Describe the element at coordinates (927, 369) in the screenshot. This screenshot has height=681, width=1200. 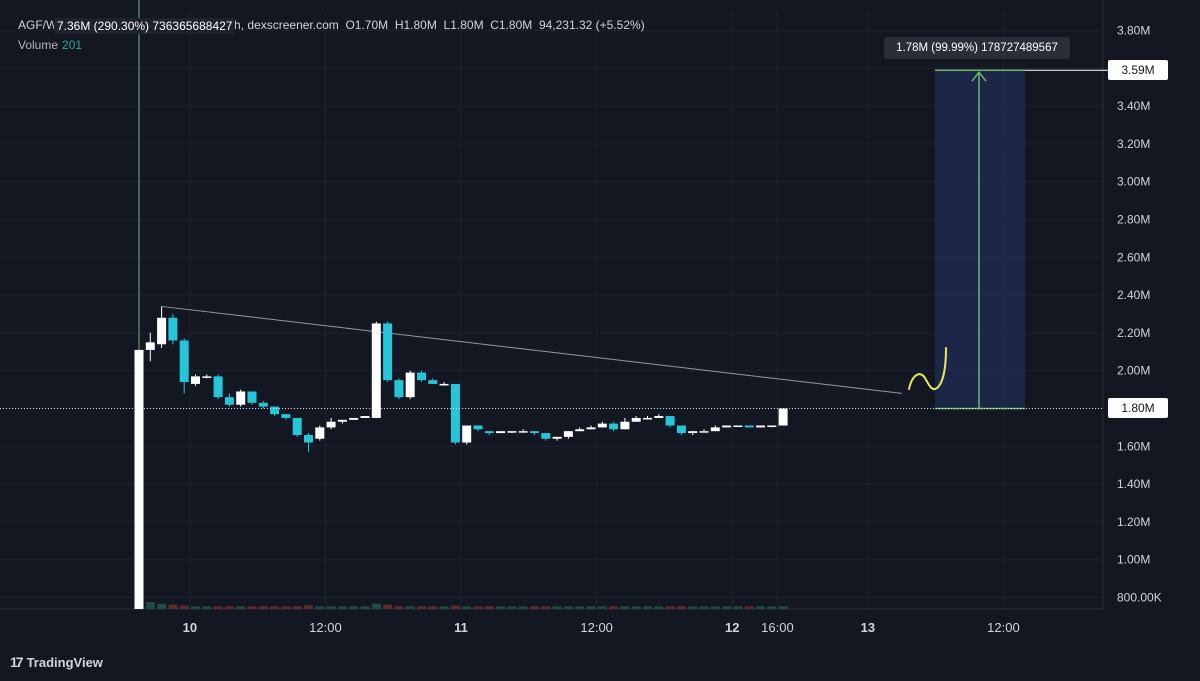
I see `annotation-drawing` at that location.